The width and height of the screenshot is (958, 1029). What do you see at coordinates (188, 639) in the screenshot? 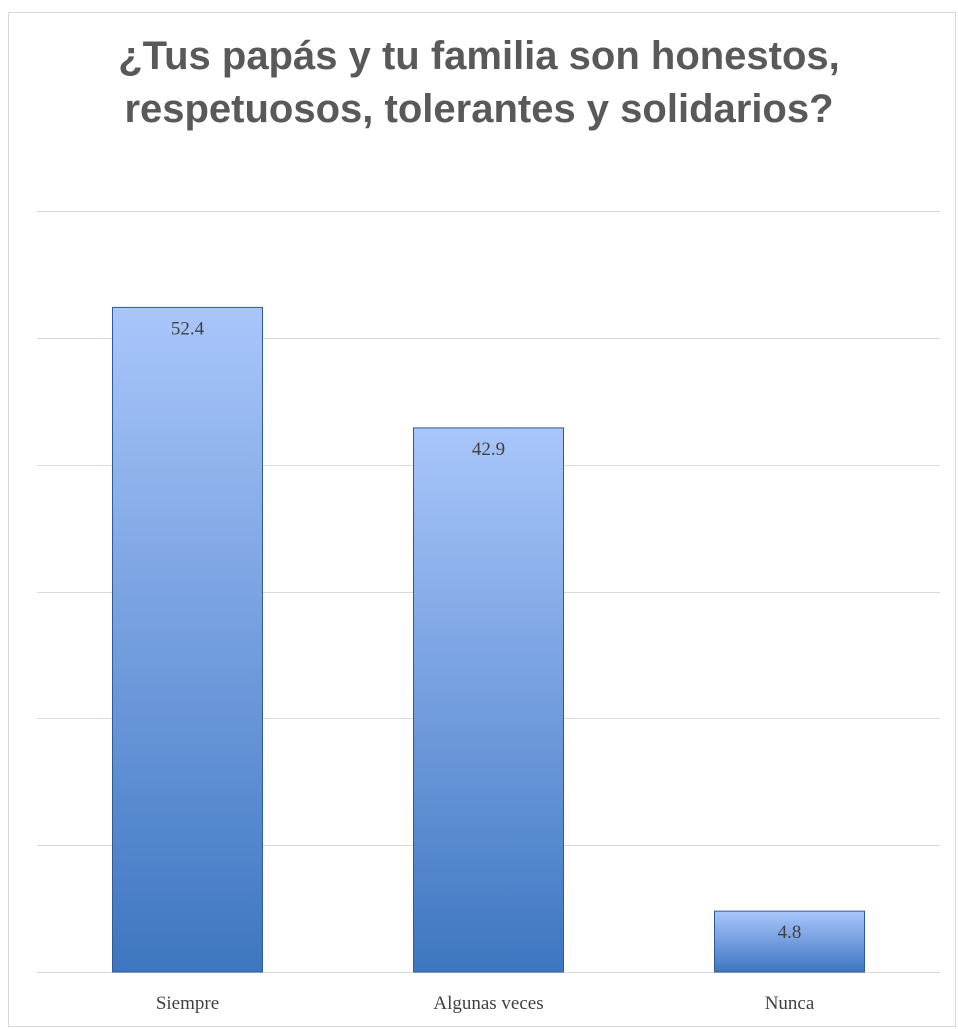
I see `bar-siempre` at bounding box center [188, 639].